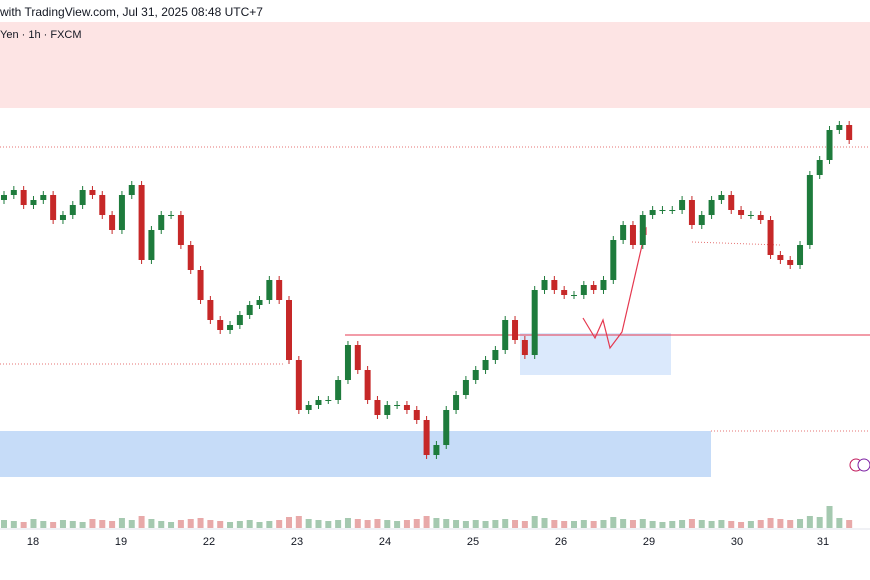 The width and height of the screenshot is (870, 580). Describe the element at coordinates (427, 517) in the screenshot. I see `volume` at that location.